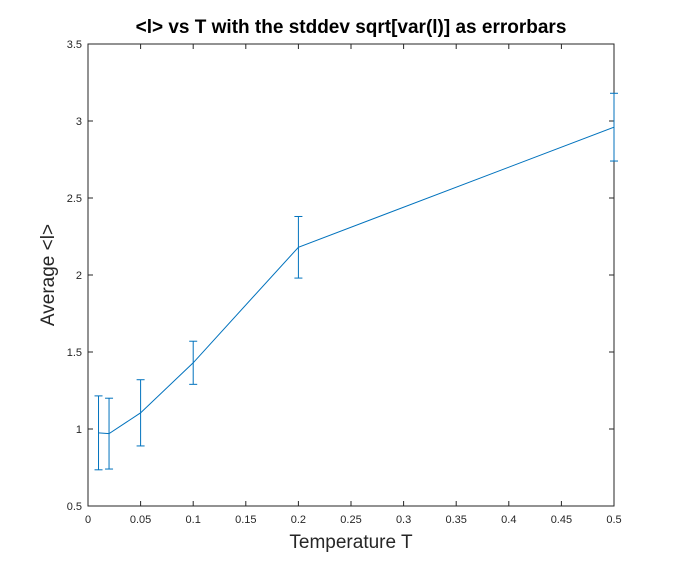 The height and width of the screenshot is (567, 678). What do you see at coordinates (140, 520) in the screenshot?
I see `x-tick-label: 0.05` at bounding box center [140, 520].